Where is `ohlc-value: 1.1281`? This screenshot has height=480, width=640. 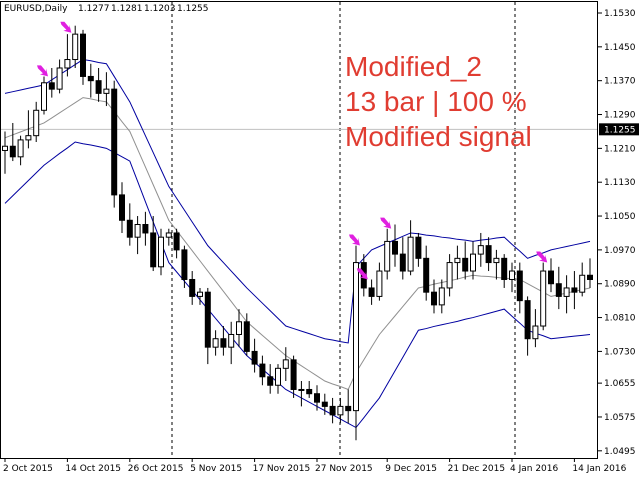
ohlc-value: 1.1281 is located at coordinates (127, 9).